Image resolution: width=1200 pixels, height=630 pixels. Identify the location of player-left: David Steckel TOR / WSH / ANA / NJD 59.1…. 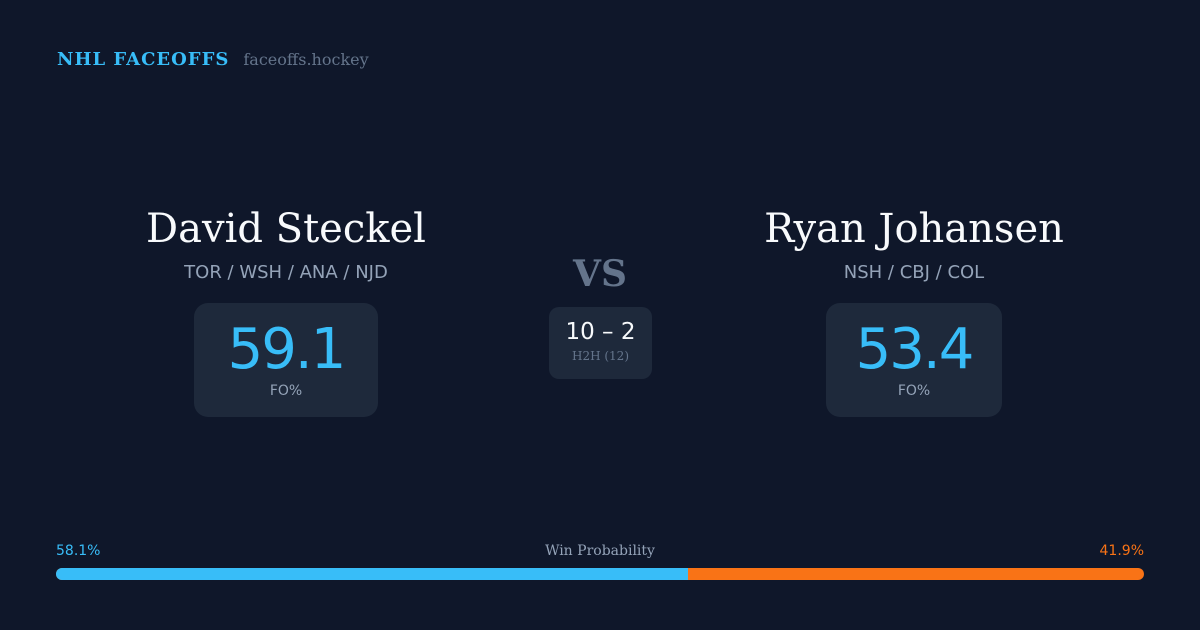
(286, 311).